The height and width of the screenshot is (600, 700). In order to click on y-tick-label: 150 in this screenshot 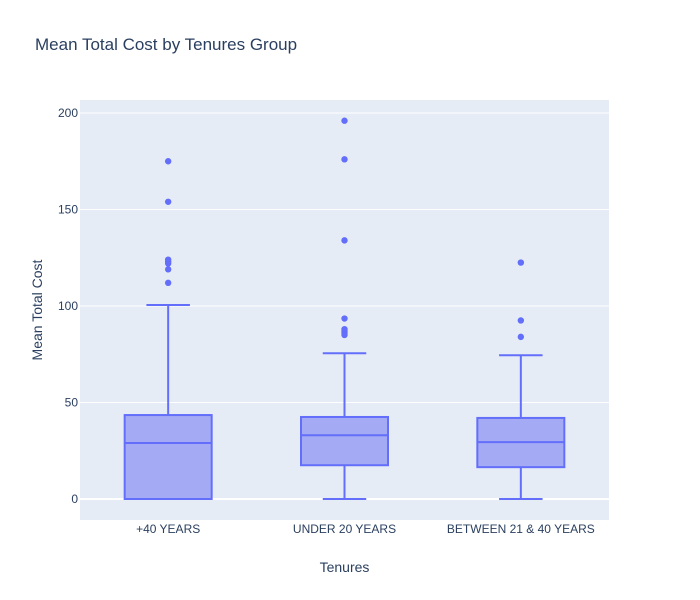, I will do `click(68, 210)`.